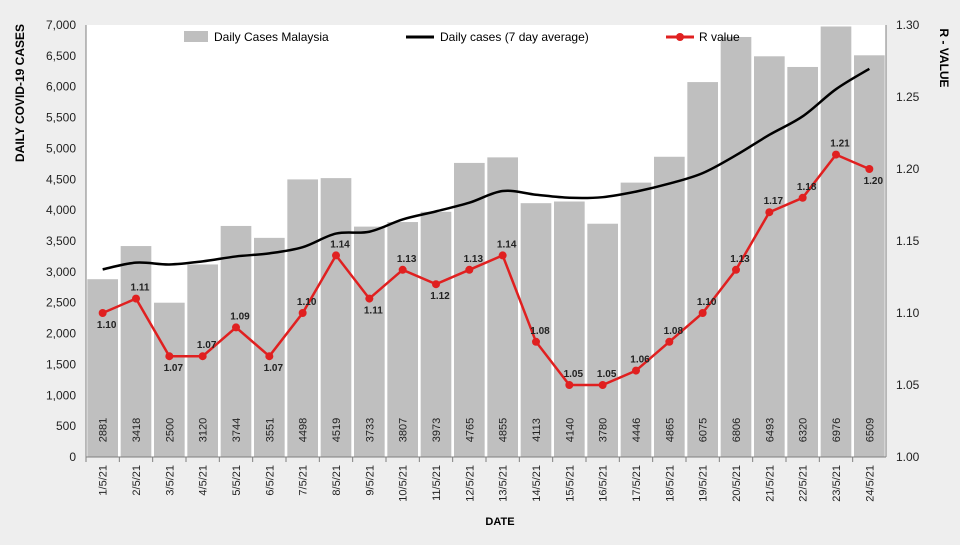 This screenshot has width=960, height=545. What do you see at coordinates (837, 430) in the screenshot?
I see `bar-value-label: 6976` at bounding box center [837, 430].